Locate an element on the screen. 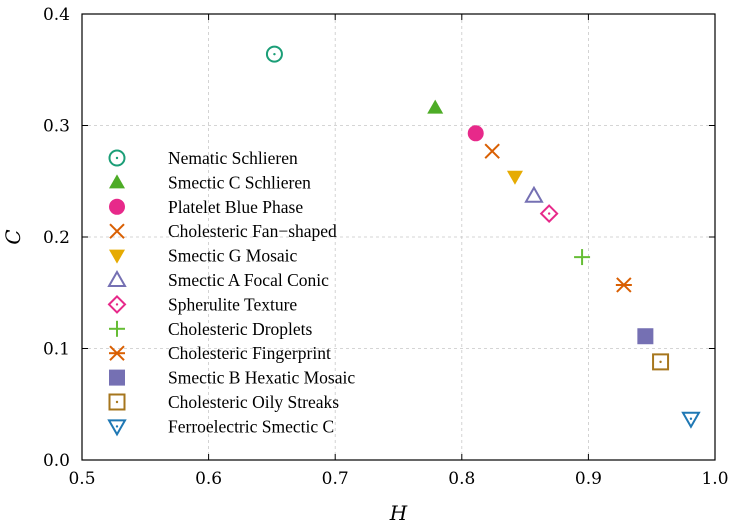  x-tick-label: 0.5 is located at coordinates (81, 479).